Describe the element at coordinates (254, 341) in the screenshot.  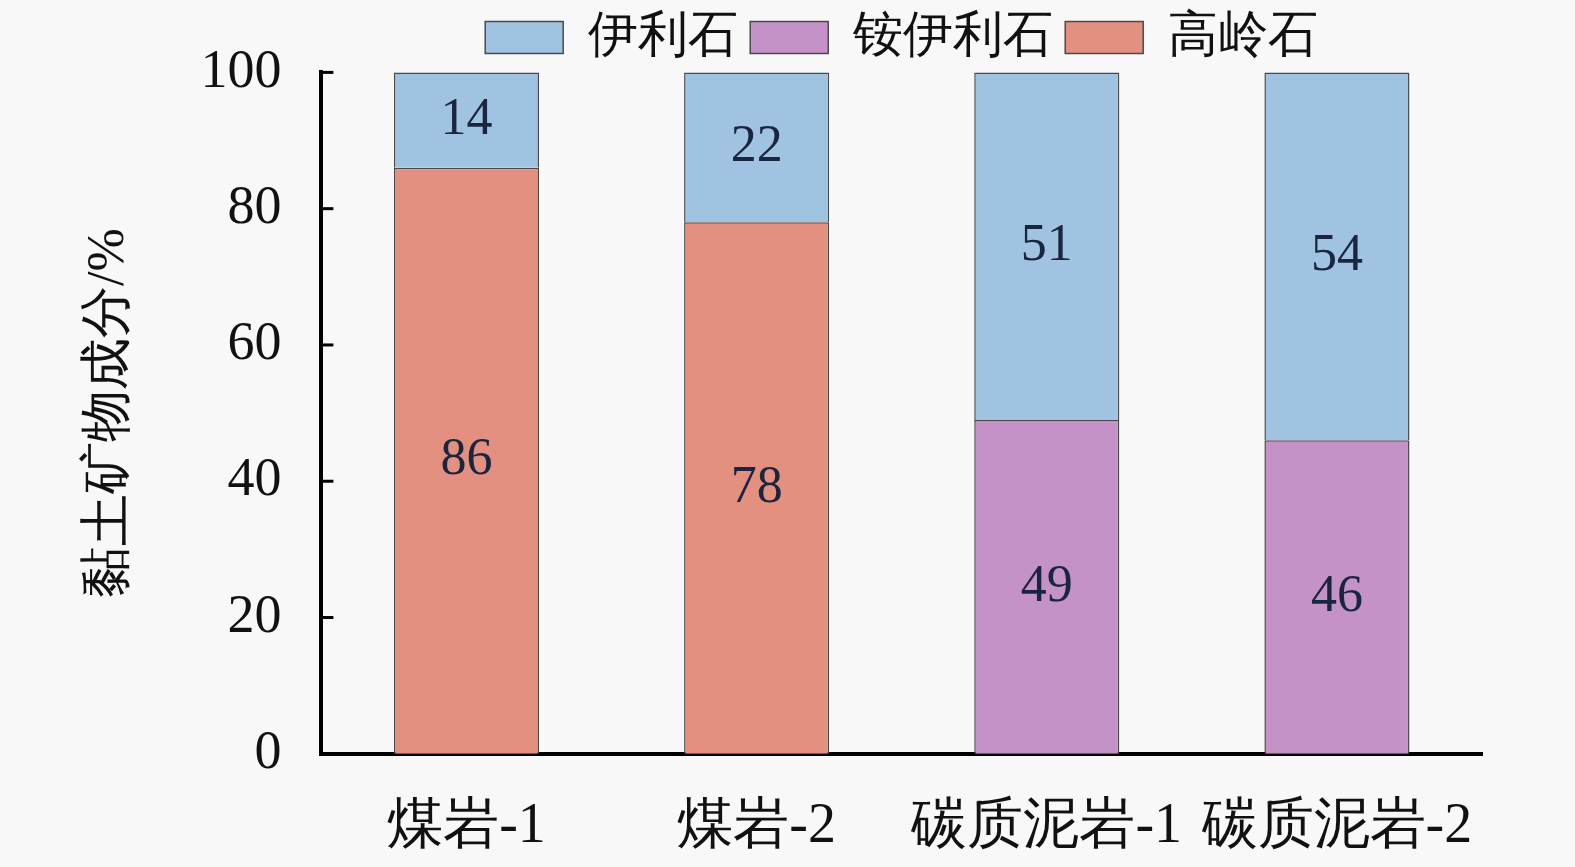
I see `y-tick-label: 60` at that location.